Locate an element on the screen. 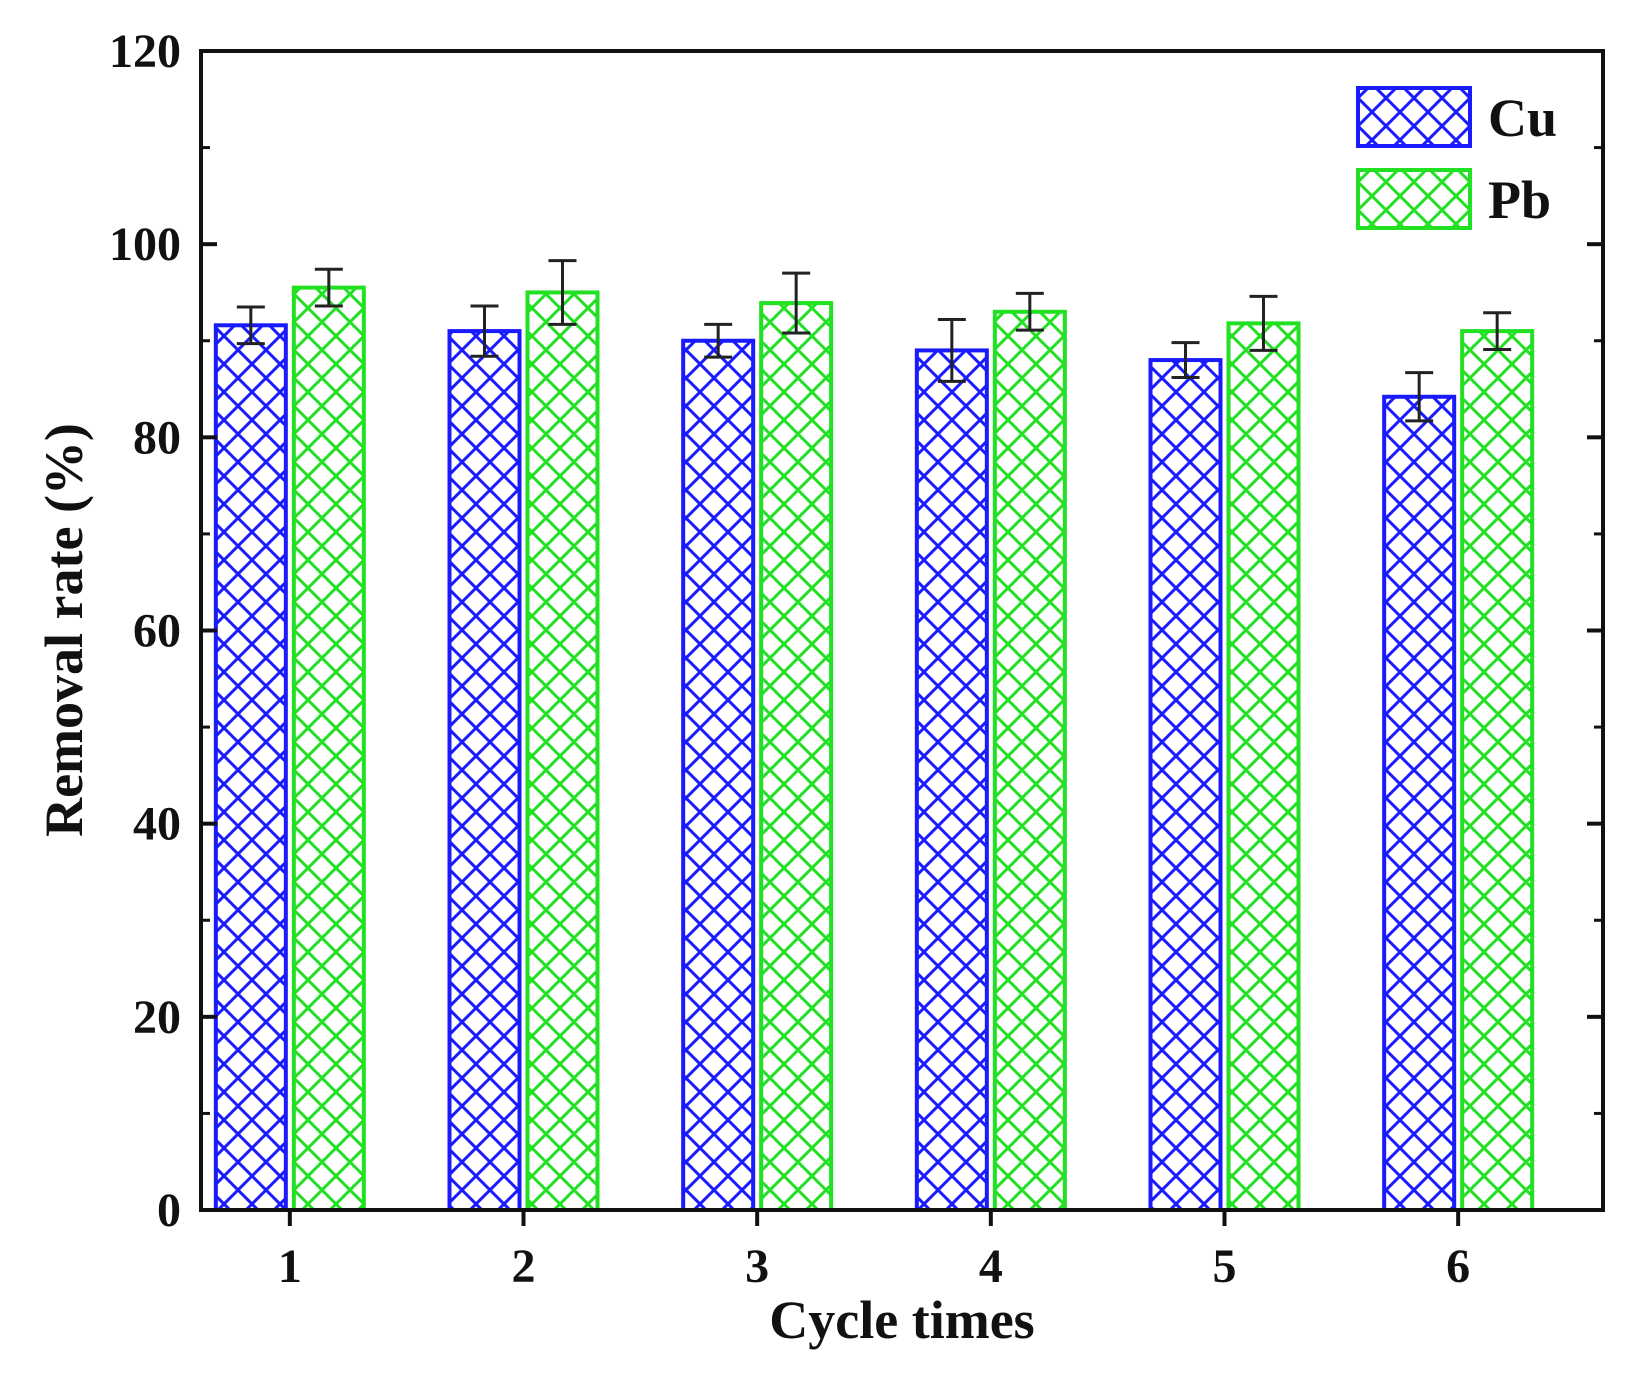  legend: Cu Pb is located at coordinates (1456, 158).